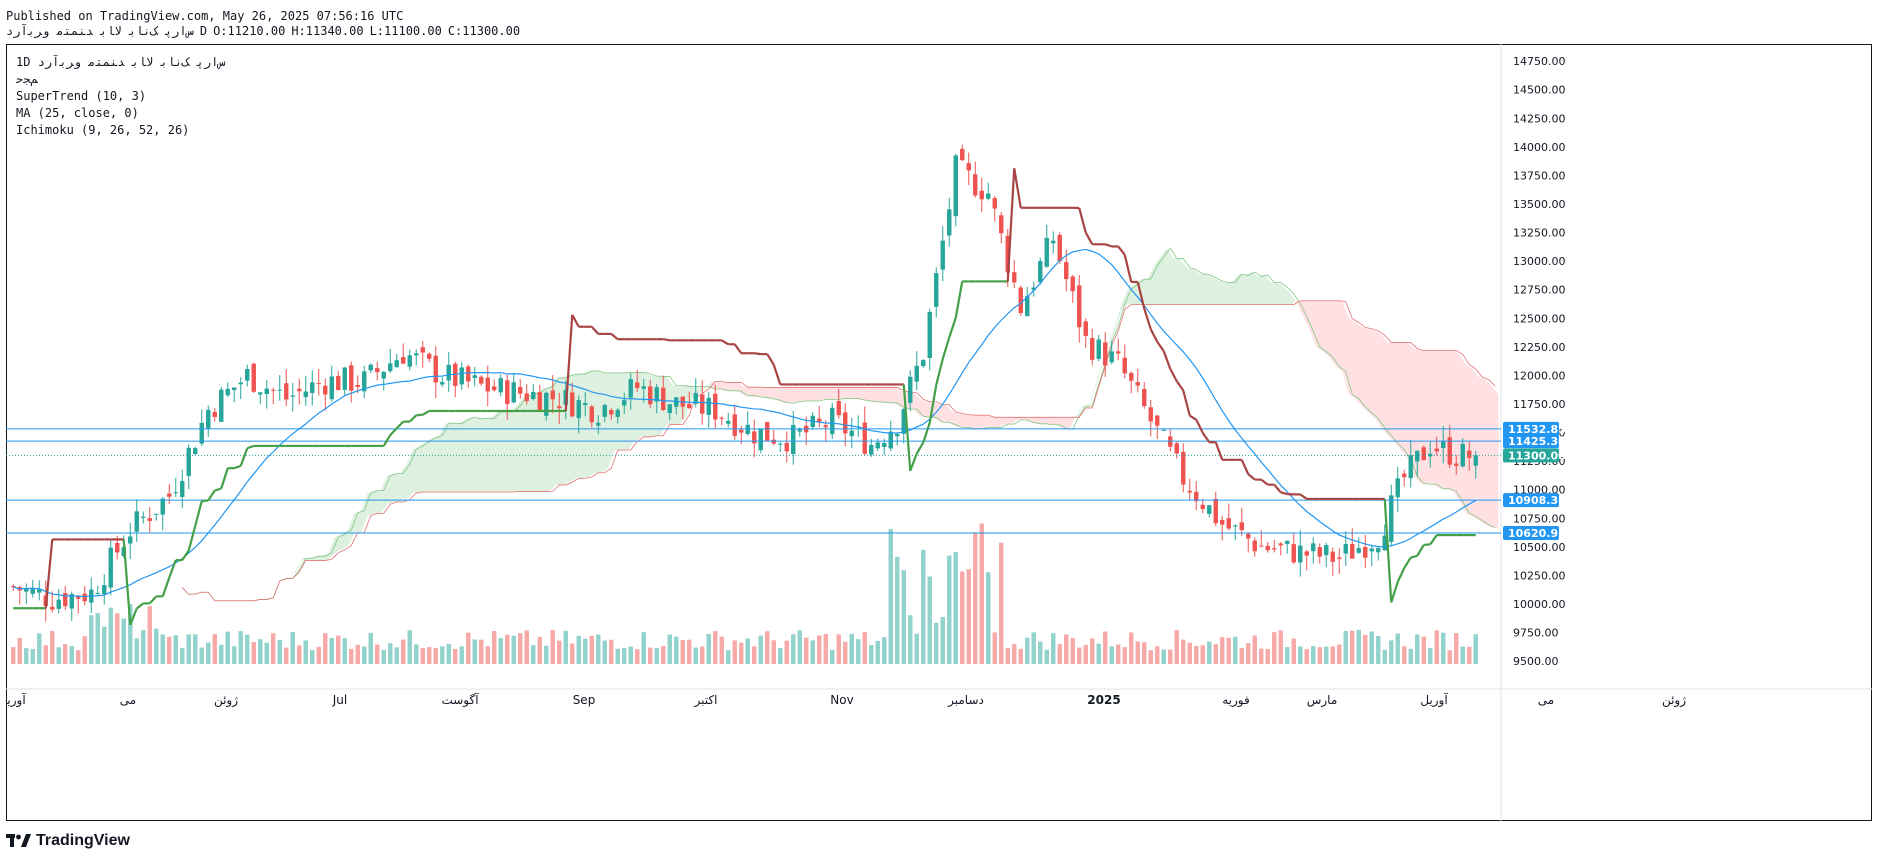  Describe the element at coordinates (203, 31) in the screenshot. I see `timeframe: D` at that location.